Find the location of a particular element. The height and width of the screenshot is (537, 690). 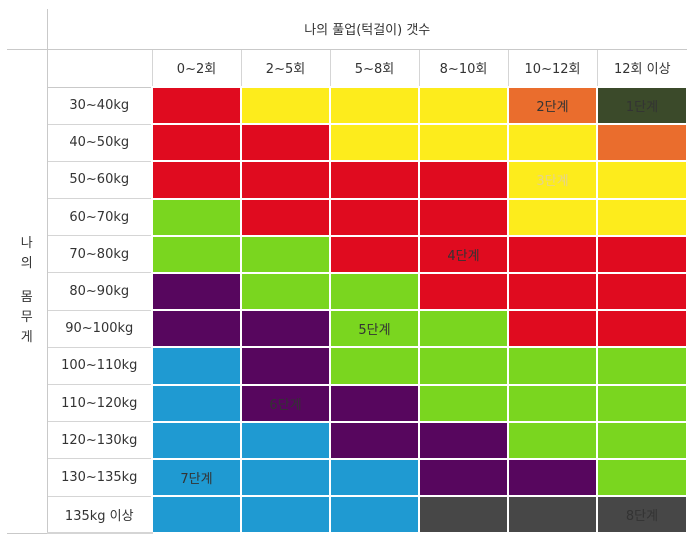

column-header: 8~10회 is located at coordinates (463, 68).